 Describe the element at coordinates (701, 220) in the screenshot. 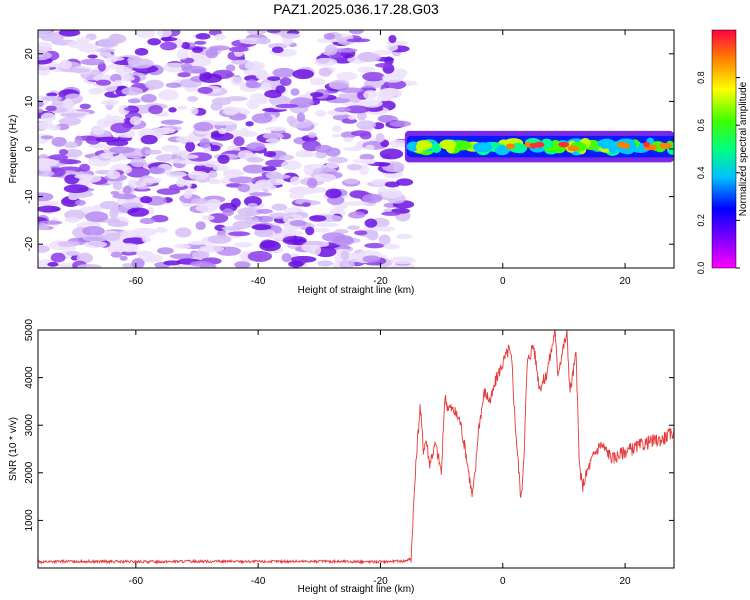

I see `colorbar-tick-label: 0.2` at that location.